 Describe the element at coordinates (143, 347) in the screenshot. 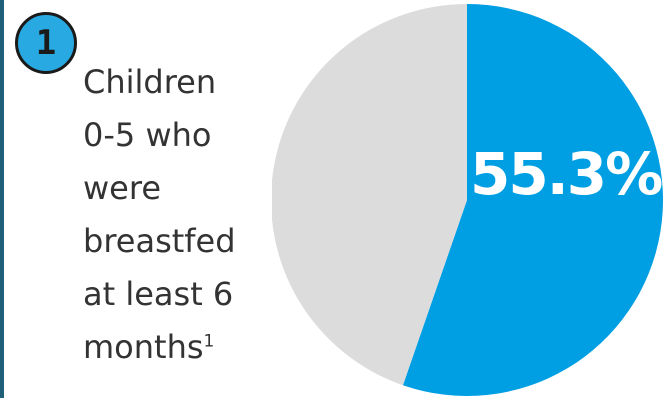

I see `caption-line: months` at that location.